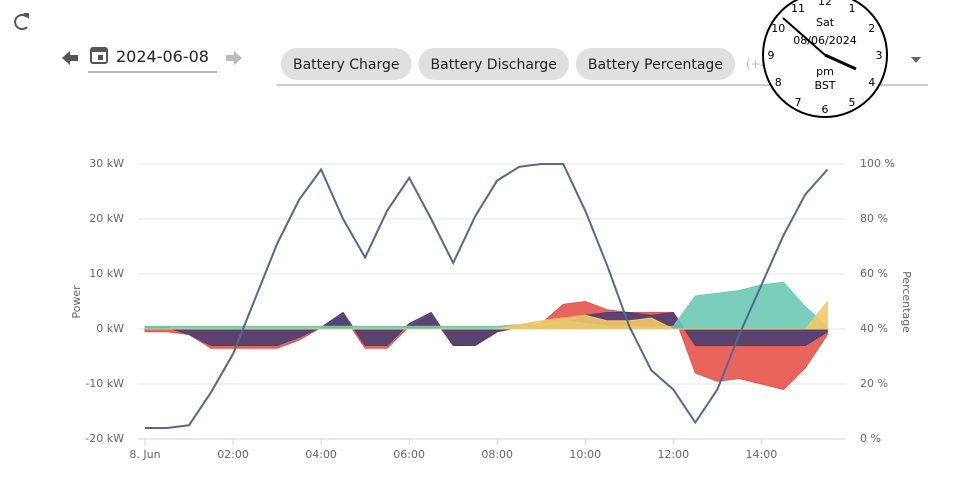 Image resolution: width=957 pixels, height=493 pixels. What do you see at coordinates (99, 50) in the screenshot?
I see `calendar-top` at bounding box center [99, 50].